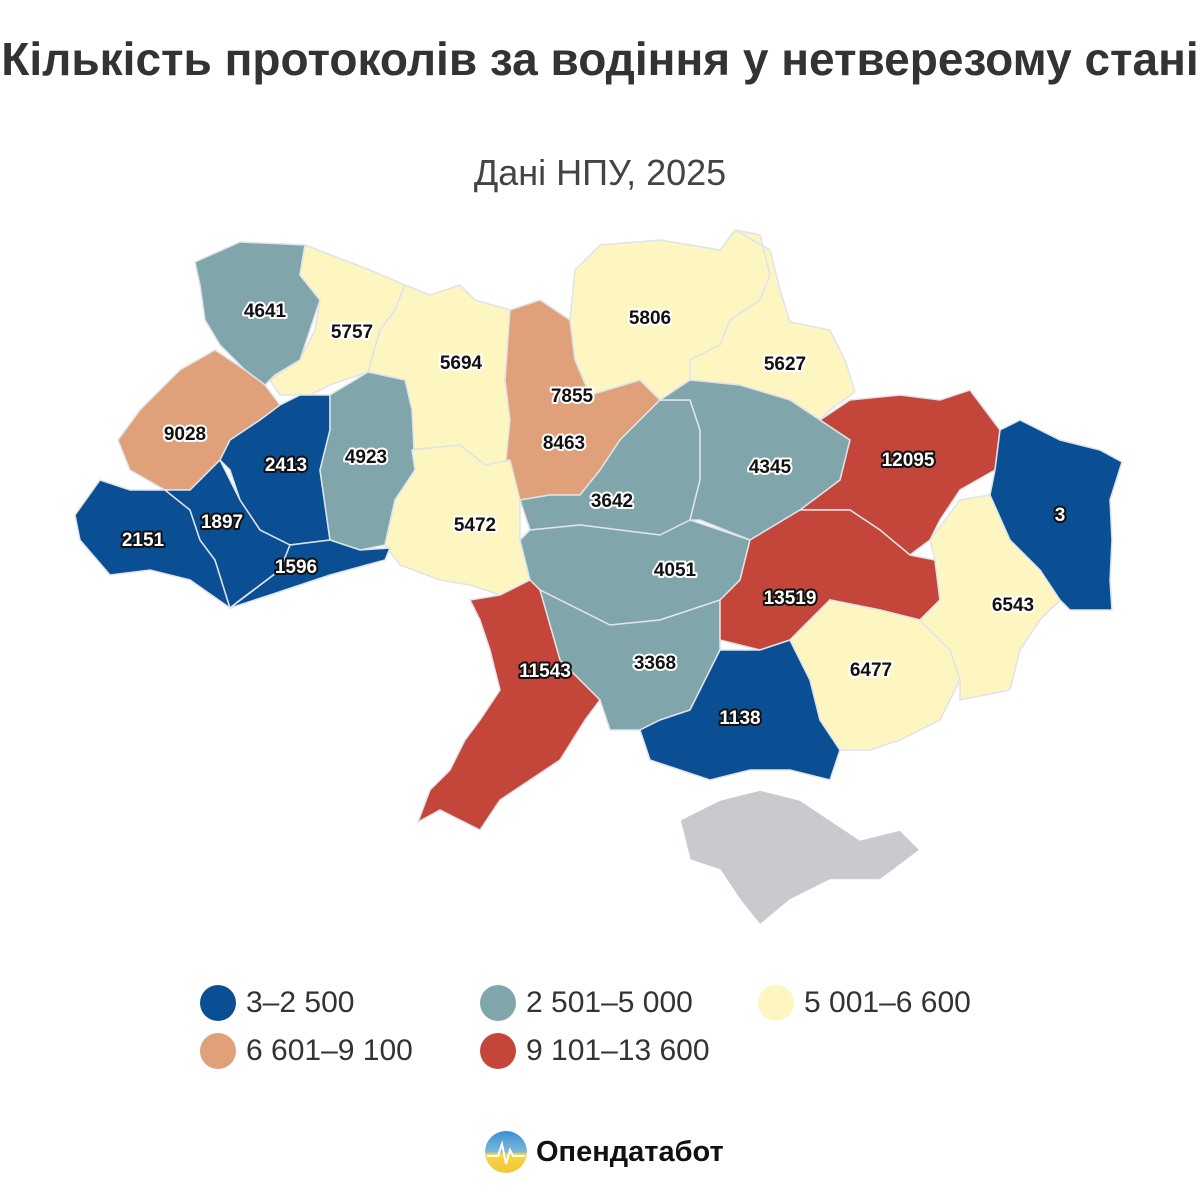 Image resolution: width=1200 pixels, height=1200 pixels. I want to click on region-value-label: 5694, so click(461, 363).